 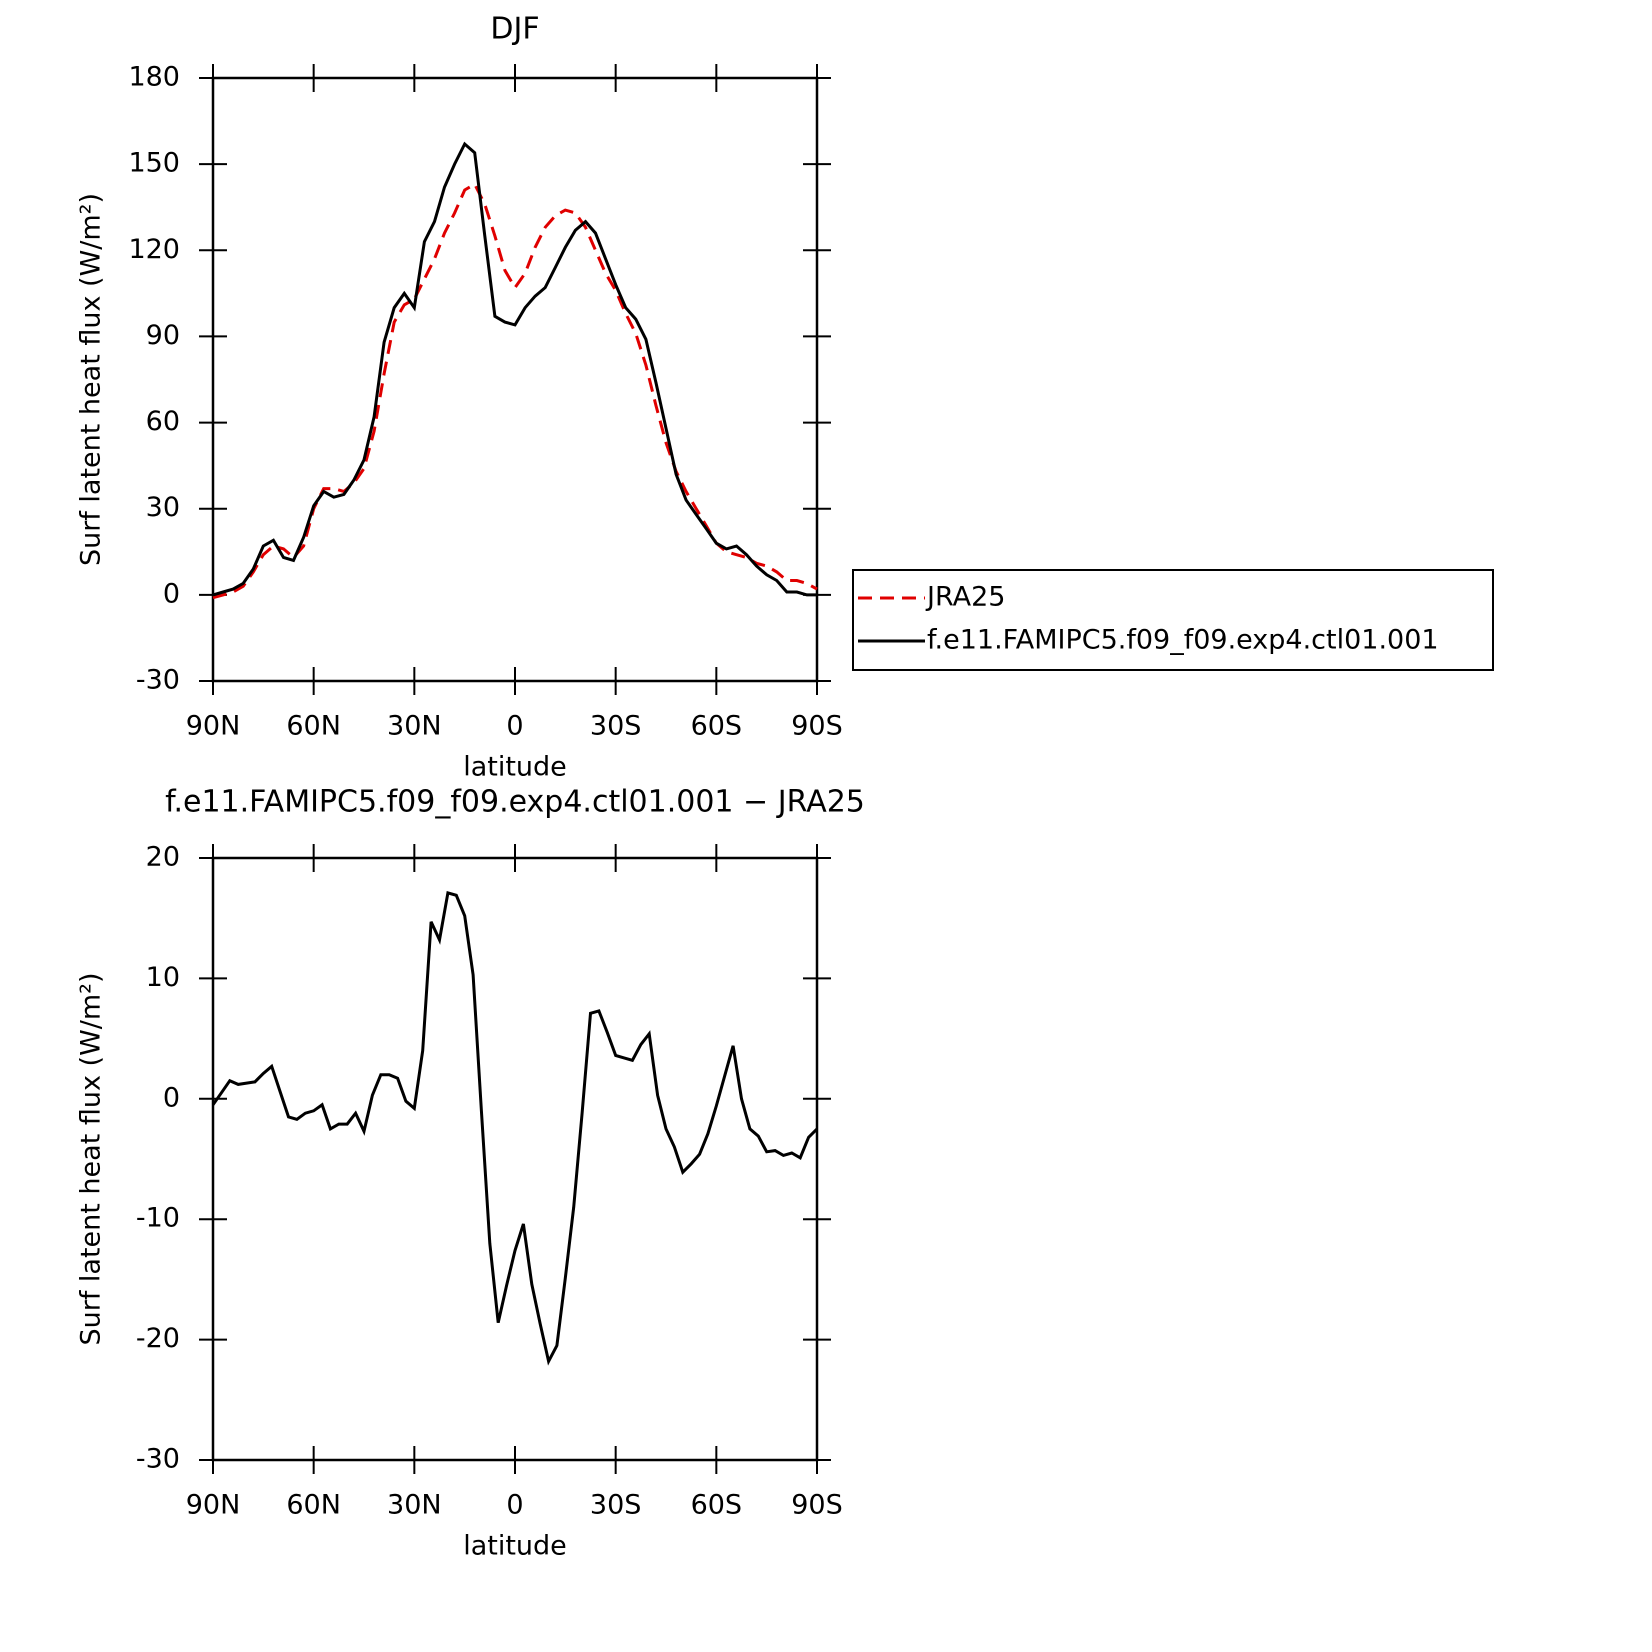 What do you see at coordinates (514, 29) in the screenshot?
I see `chart-title: DJF` at bounding box center [514, 29].